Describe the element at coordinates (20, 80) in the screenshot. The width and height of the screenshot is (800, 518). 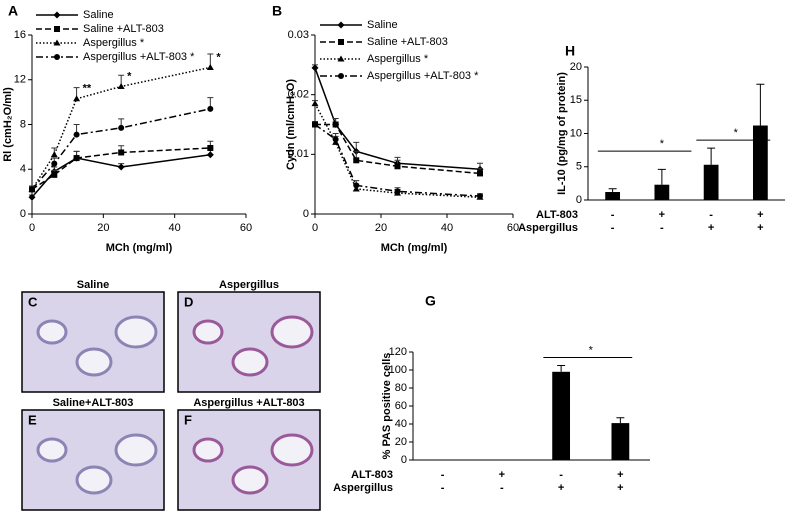
I see `y-tick-label: 12` at that location.